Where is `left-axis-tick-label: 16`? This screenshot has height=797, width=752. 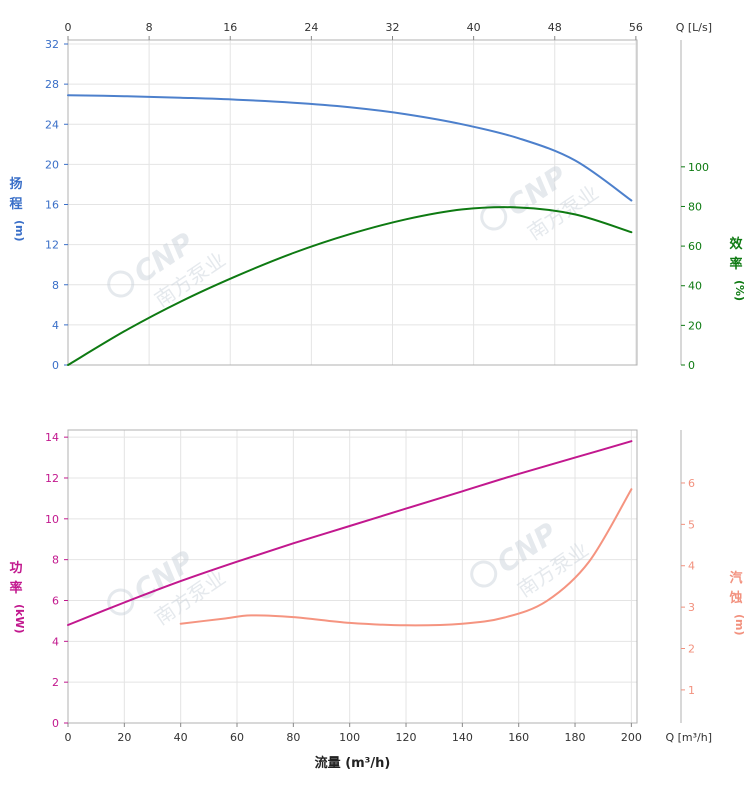
left-axis-tick-label: 16 is located at coordinates (52, 205).